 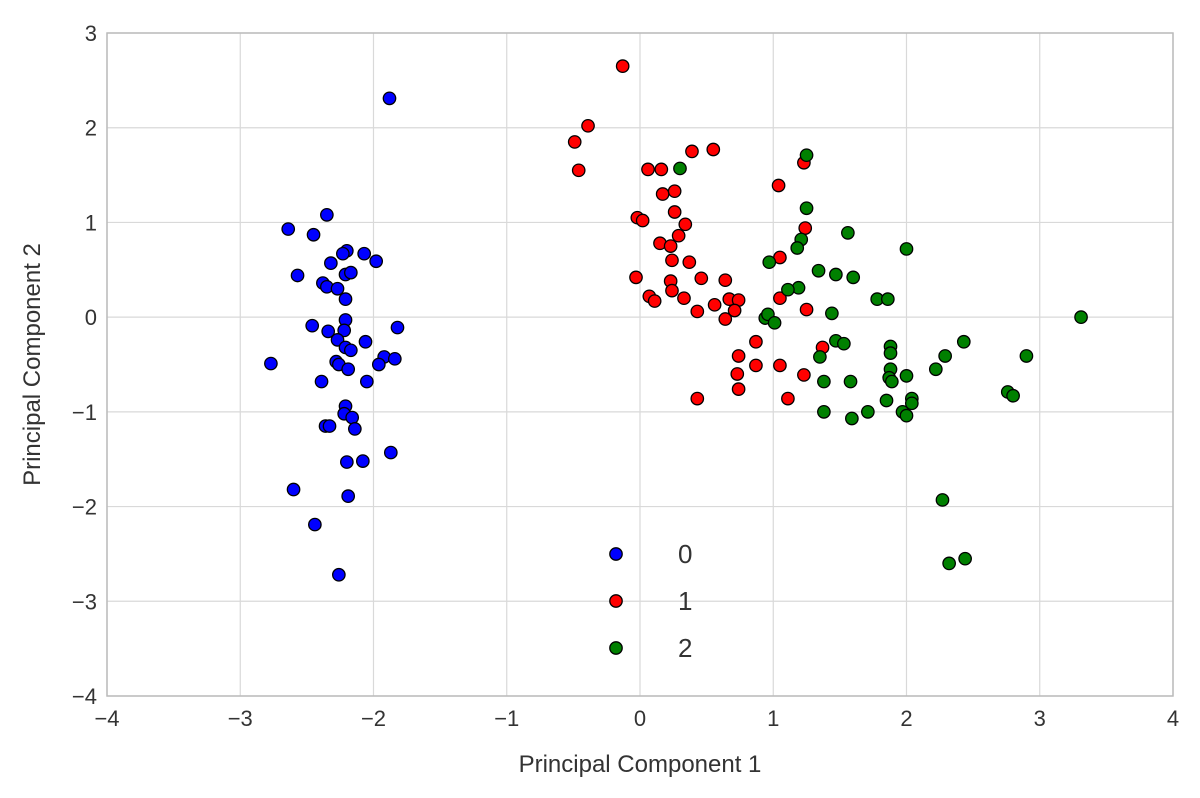 What do you see at coordinates (1040, 718) in the screenshot?
I see `x-tick-label: 3` at bounding box center [1040, 718].